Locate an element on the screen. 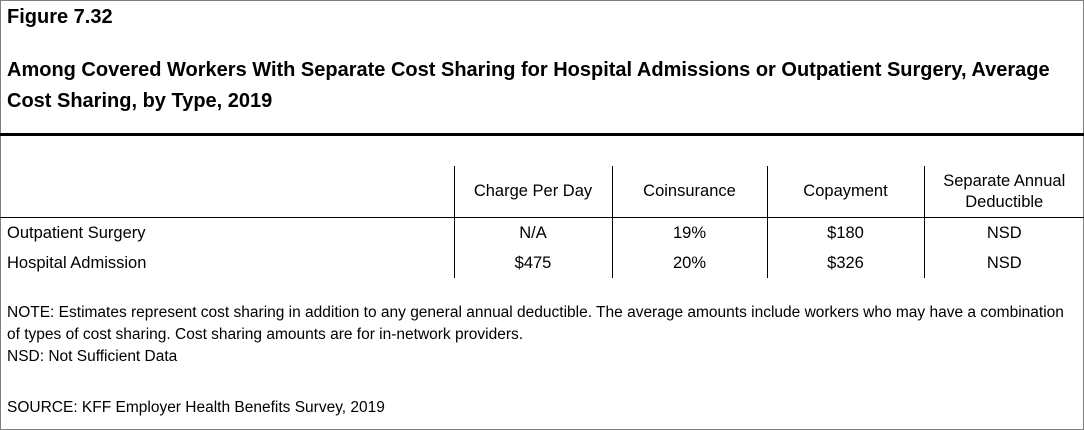 The image size is (1084, 430). table-row: Hospital Admission $475 20% $326 NSD is located at coordinates (542, 263).